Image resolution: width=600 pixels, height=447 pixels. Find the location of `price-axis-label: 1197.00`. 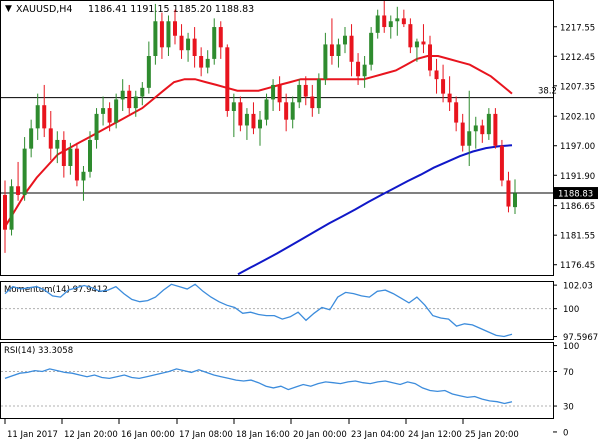

price-axis-label: 1197.00 is located at coordinates (577, 147).